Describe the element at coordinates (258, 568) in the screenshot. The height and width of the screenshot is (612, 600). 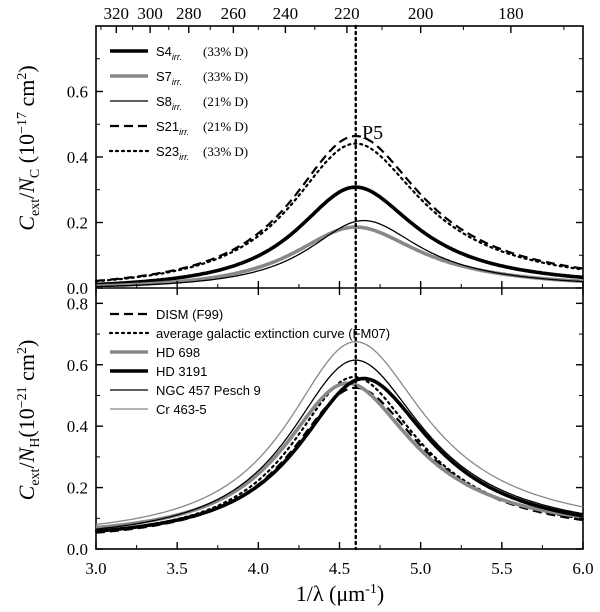
I see `x-tick-label-2: 4.0` at that location.